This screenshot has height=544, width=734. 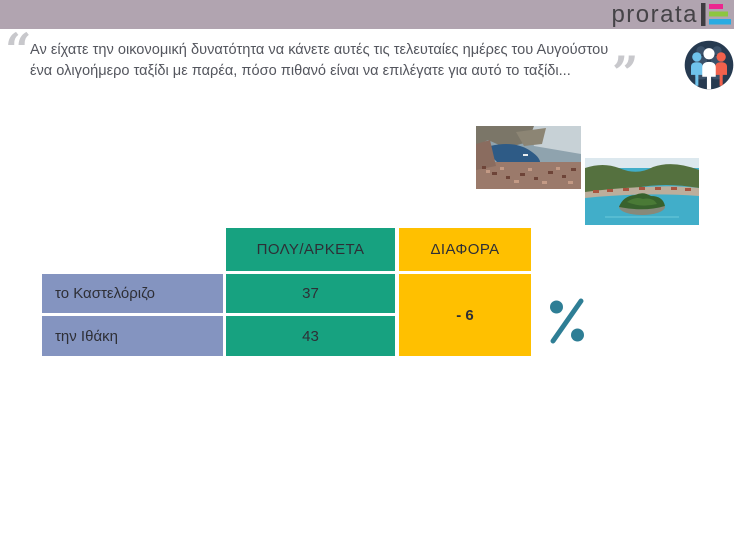 I want to click on table-row-label-kastellorizo: το Καστελόριζο, so click(x=132, y=293).